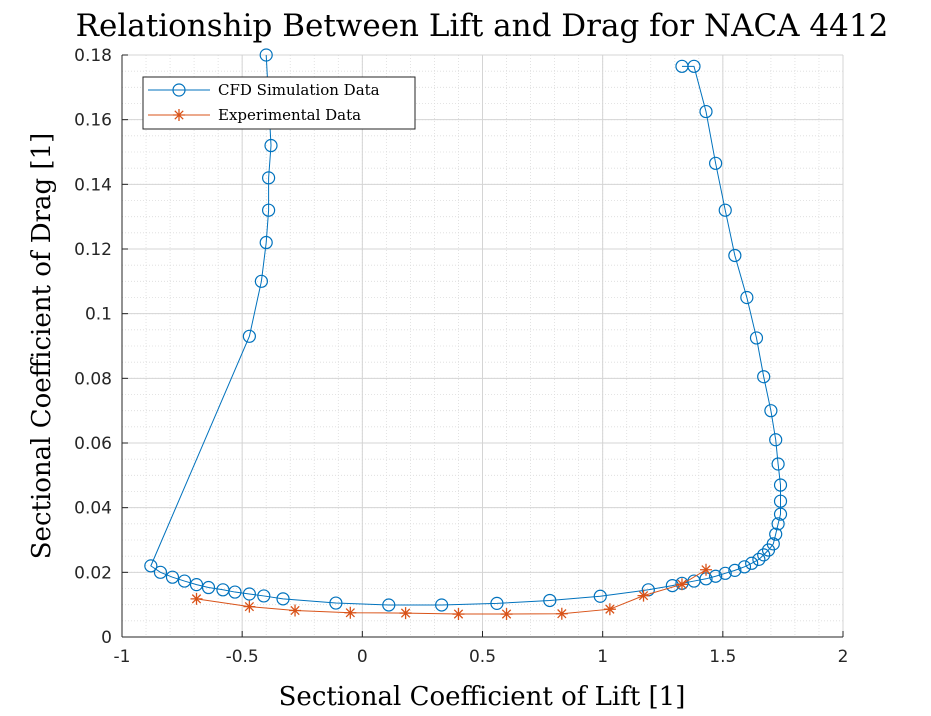  I want to click on legend-entry: CFD Simulation Data, so click(264, 90).